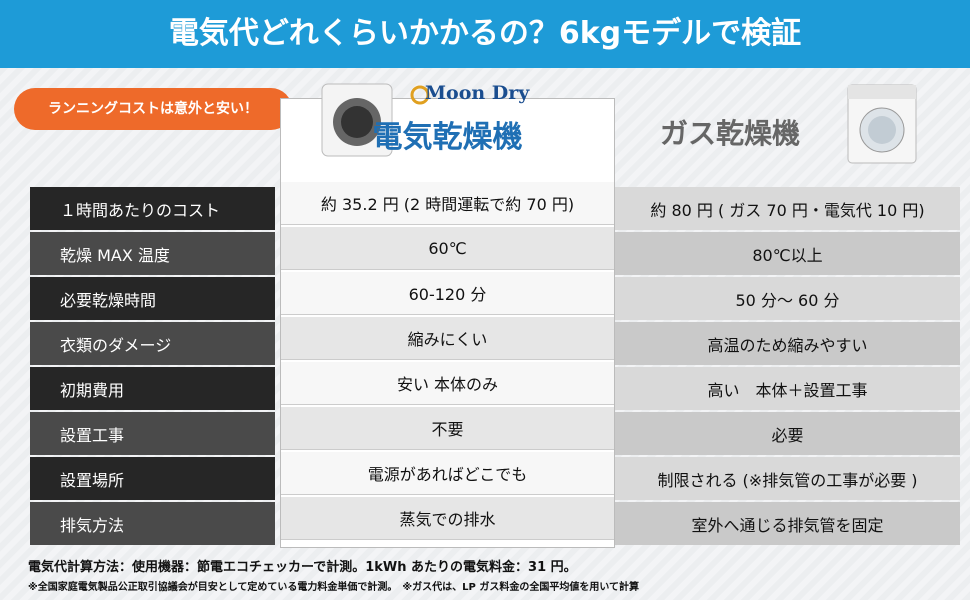 The image size is (970, 600). I want to click on moon-logo, so click(420, 95).